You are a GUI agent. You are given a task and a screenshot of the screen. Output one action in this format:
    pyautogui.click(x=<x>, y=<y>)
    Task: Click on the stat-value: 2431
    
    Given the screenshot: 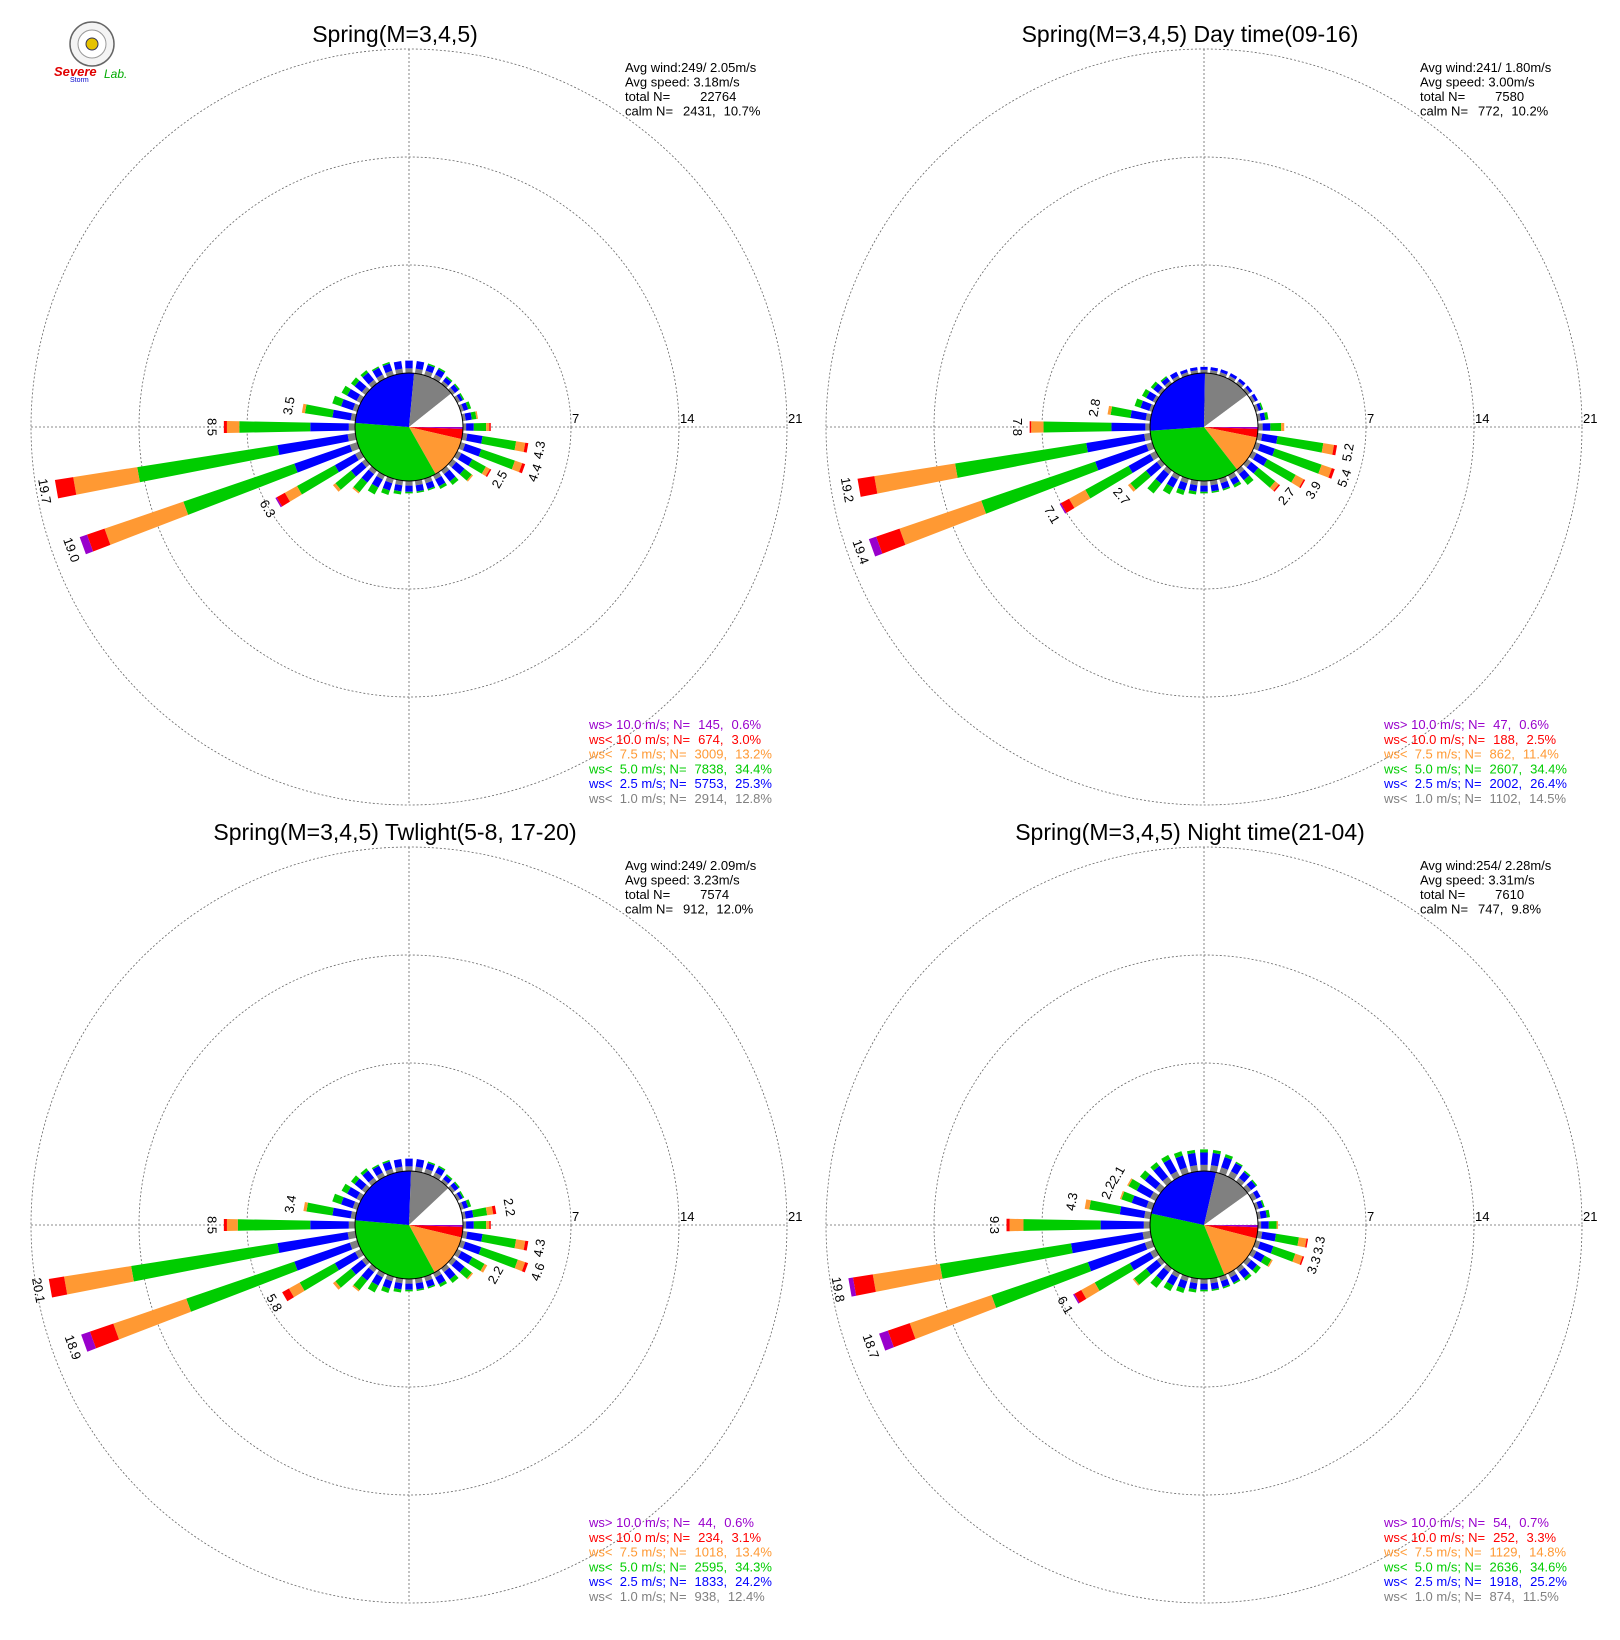 What is the action you would take?
    pyautogui.click(x=697, y=111)
    